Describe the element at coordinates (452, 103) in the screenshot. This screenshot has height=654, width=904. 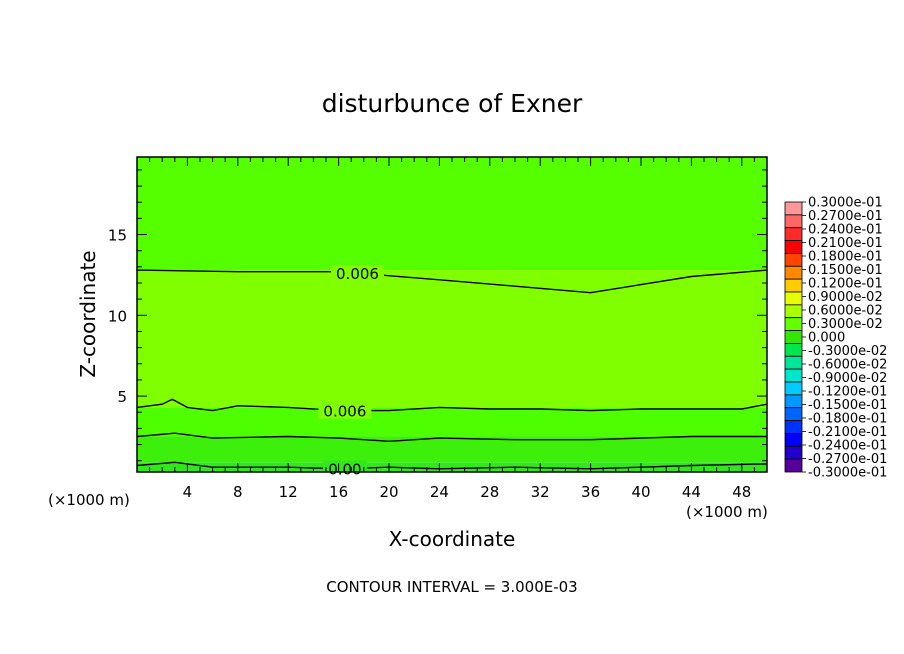
I see `chart-title: disturbunce of Exner` at that location.